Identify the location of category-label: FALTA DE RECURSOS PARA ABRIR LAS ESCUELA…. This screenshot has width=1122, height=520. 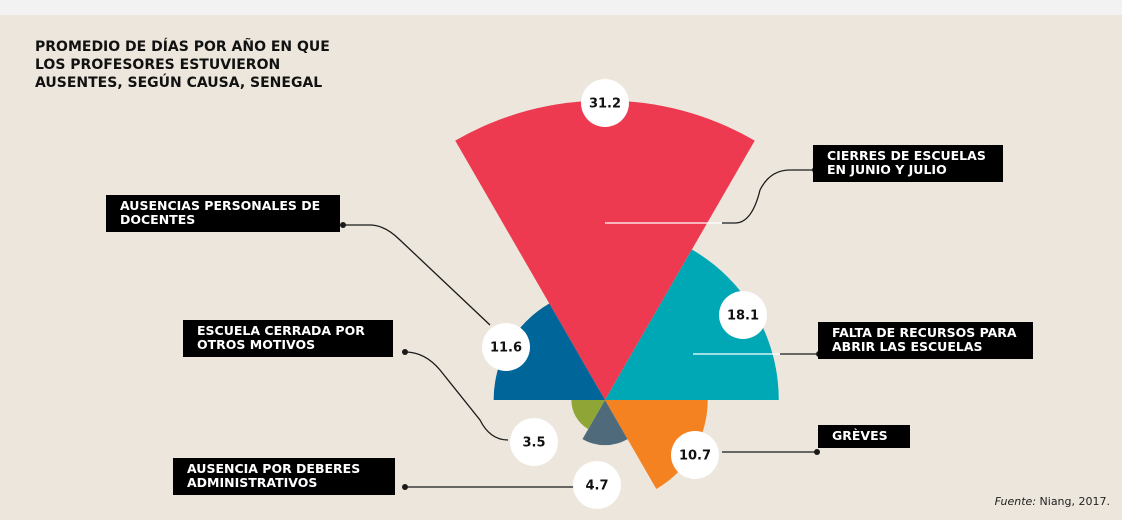
(925, 340).